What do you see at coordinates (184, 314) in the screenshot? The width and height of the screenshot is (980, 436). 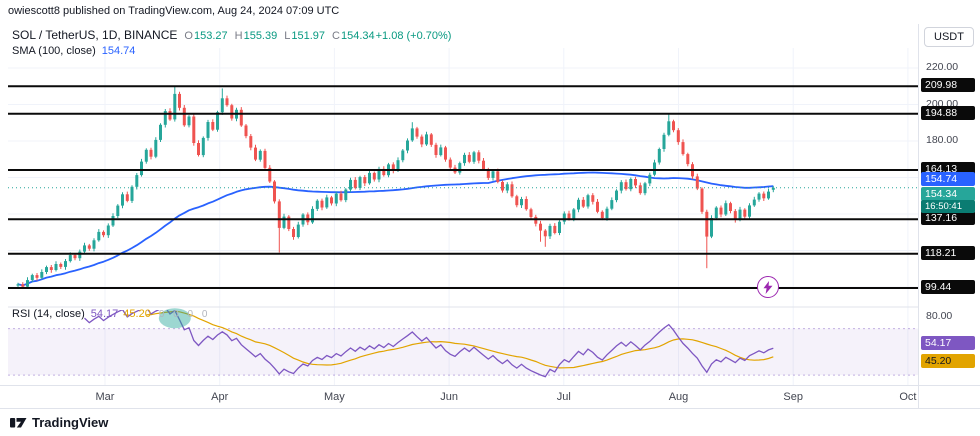 I see `rsi-extra-values: 0 0 0 0` at bounding box center [184, 314].